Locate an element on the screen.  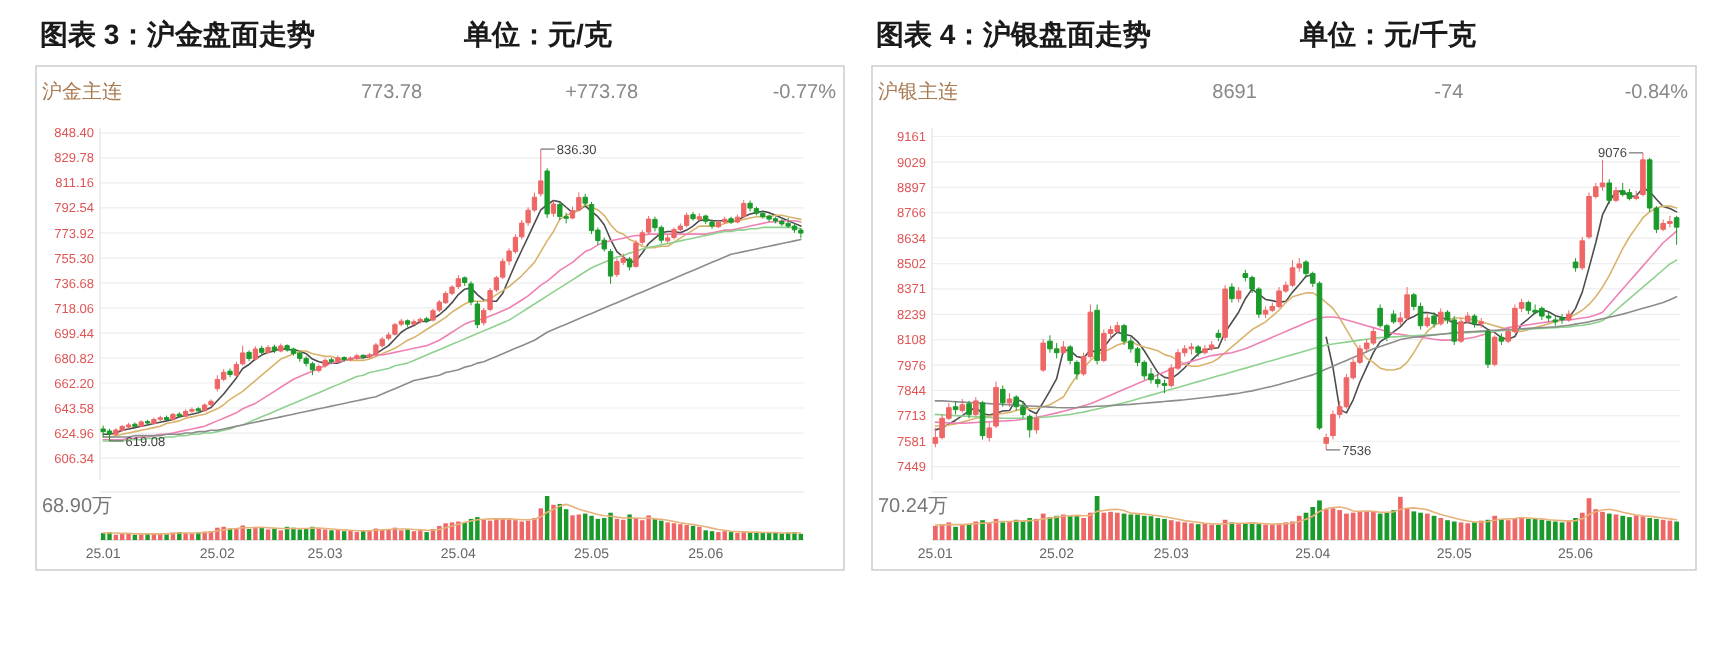
chart-title: 图表 4：沪银盘面走势 is located at coordinates (1014, 34).